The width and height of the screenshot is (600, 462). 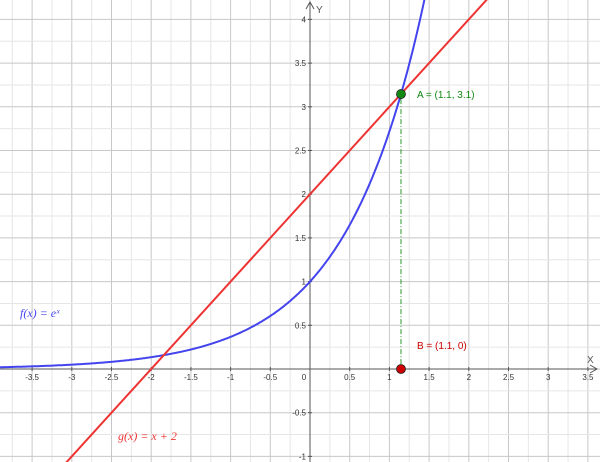 I want to click on x-tick-label: -3, so click(x=72, y=377).